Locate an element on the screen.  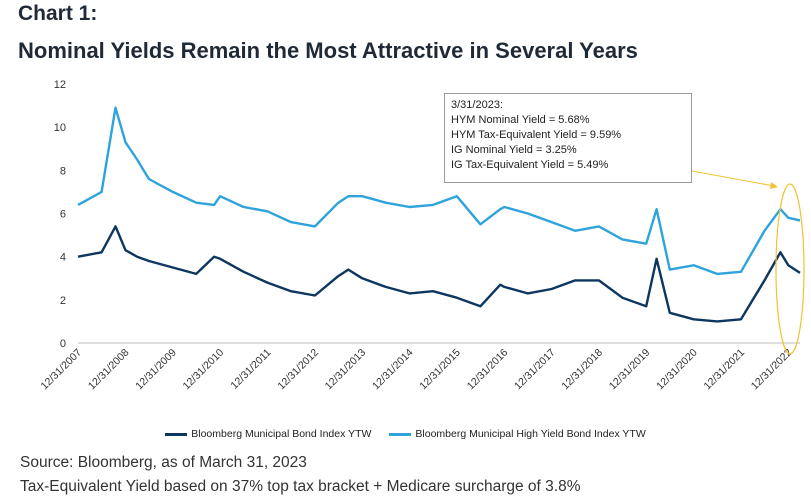
legend-label-ig: Bloomberg Municipal Bond Index YTW is located at coordinates (281, 434).